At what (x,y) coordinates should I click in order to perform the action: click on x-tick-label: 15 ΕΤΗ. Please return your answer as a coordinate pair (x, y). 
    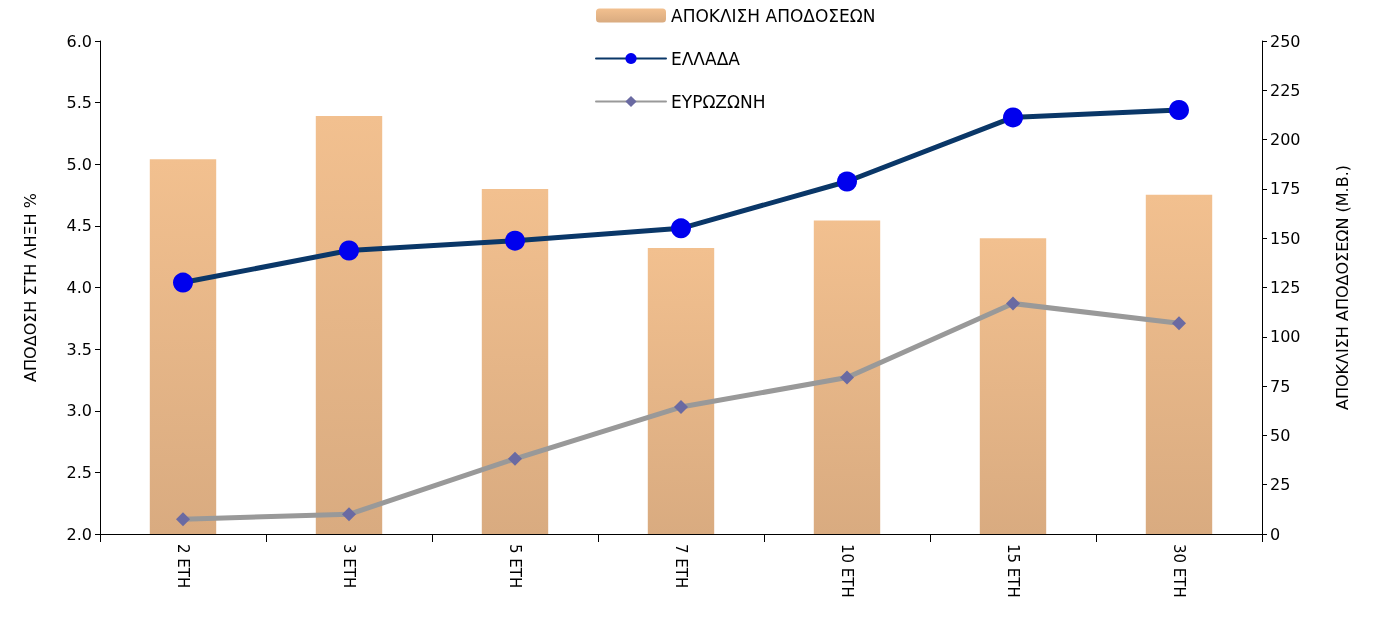
    Looking at the image, I should click on (1013, 571).